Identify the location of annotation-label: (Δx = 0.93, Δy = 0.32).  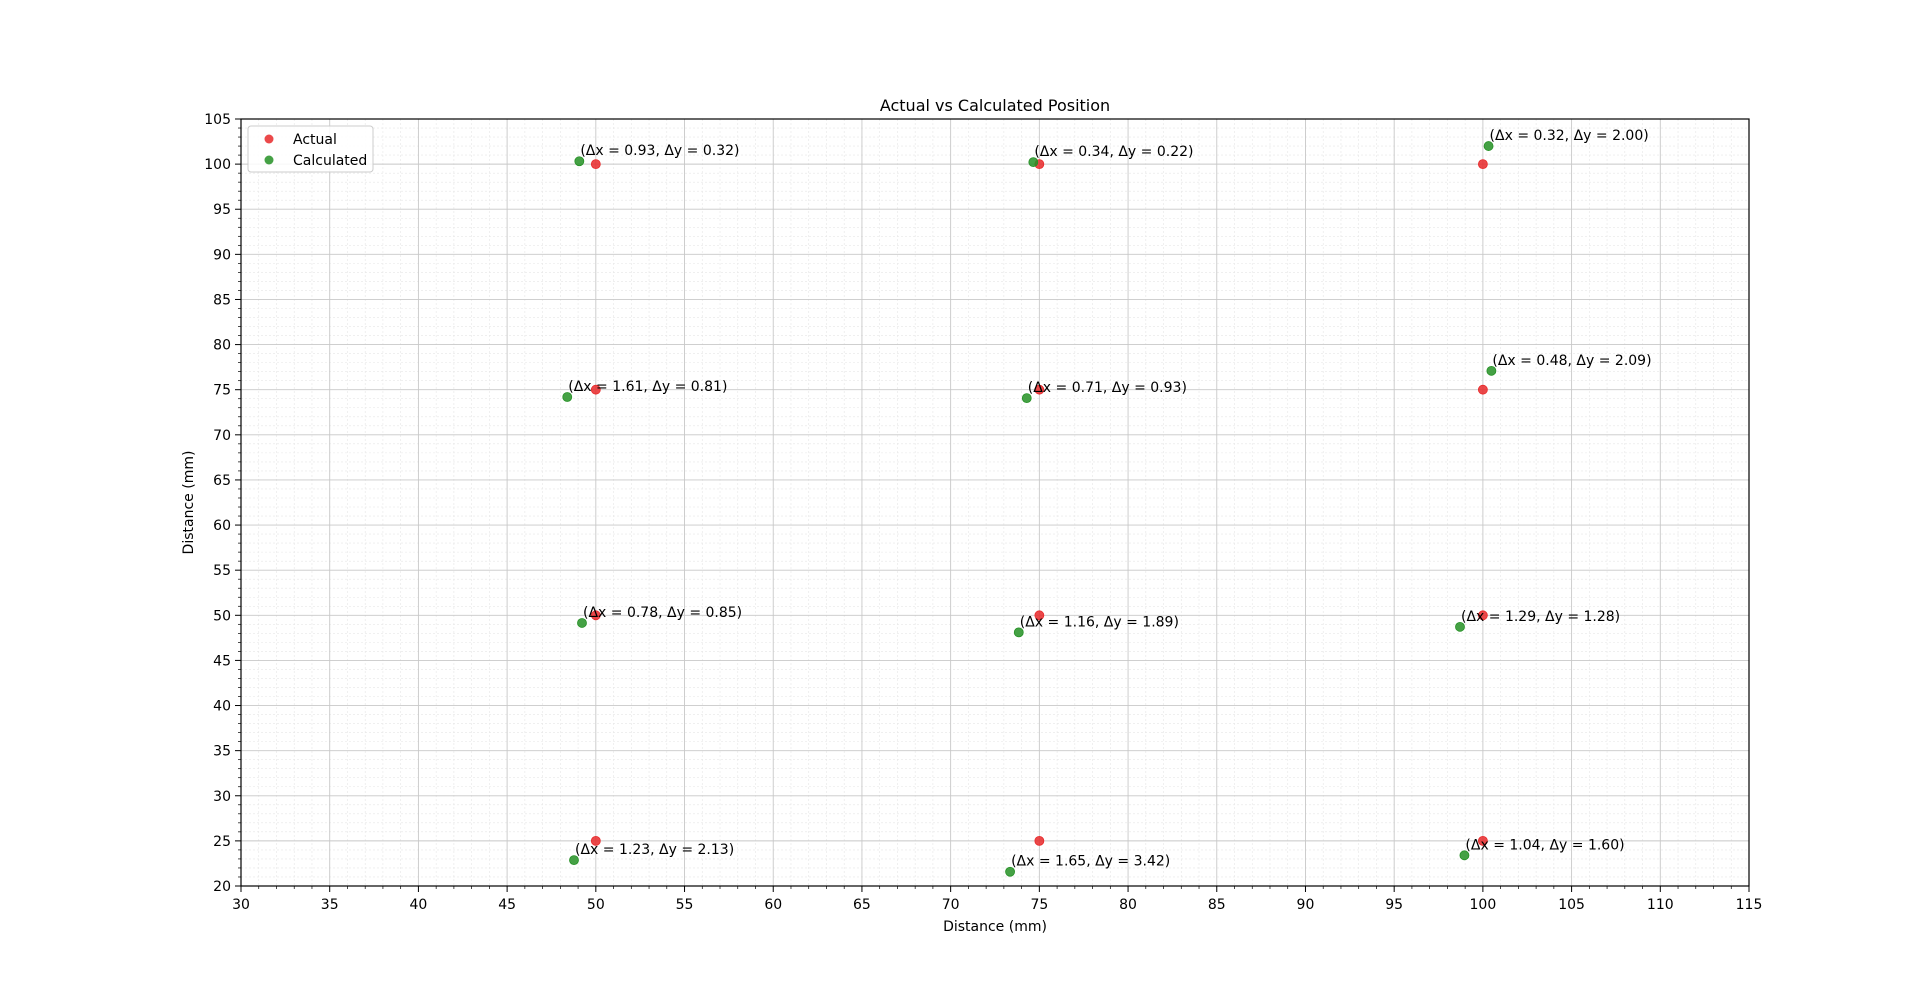
(659, 151).